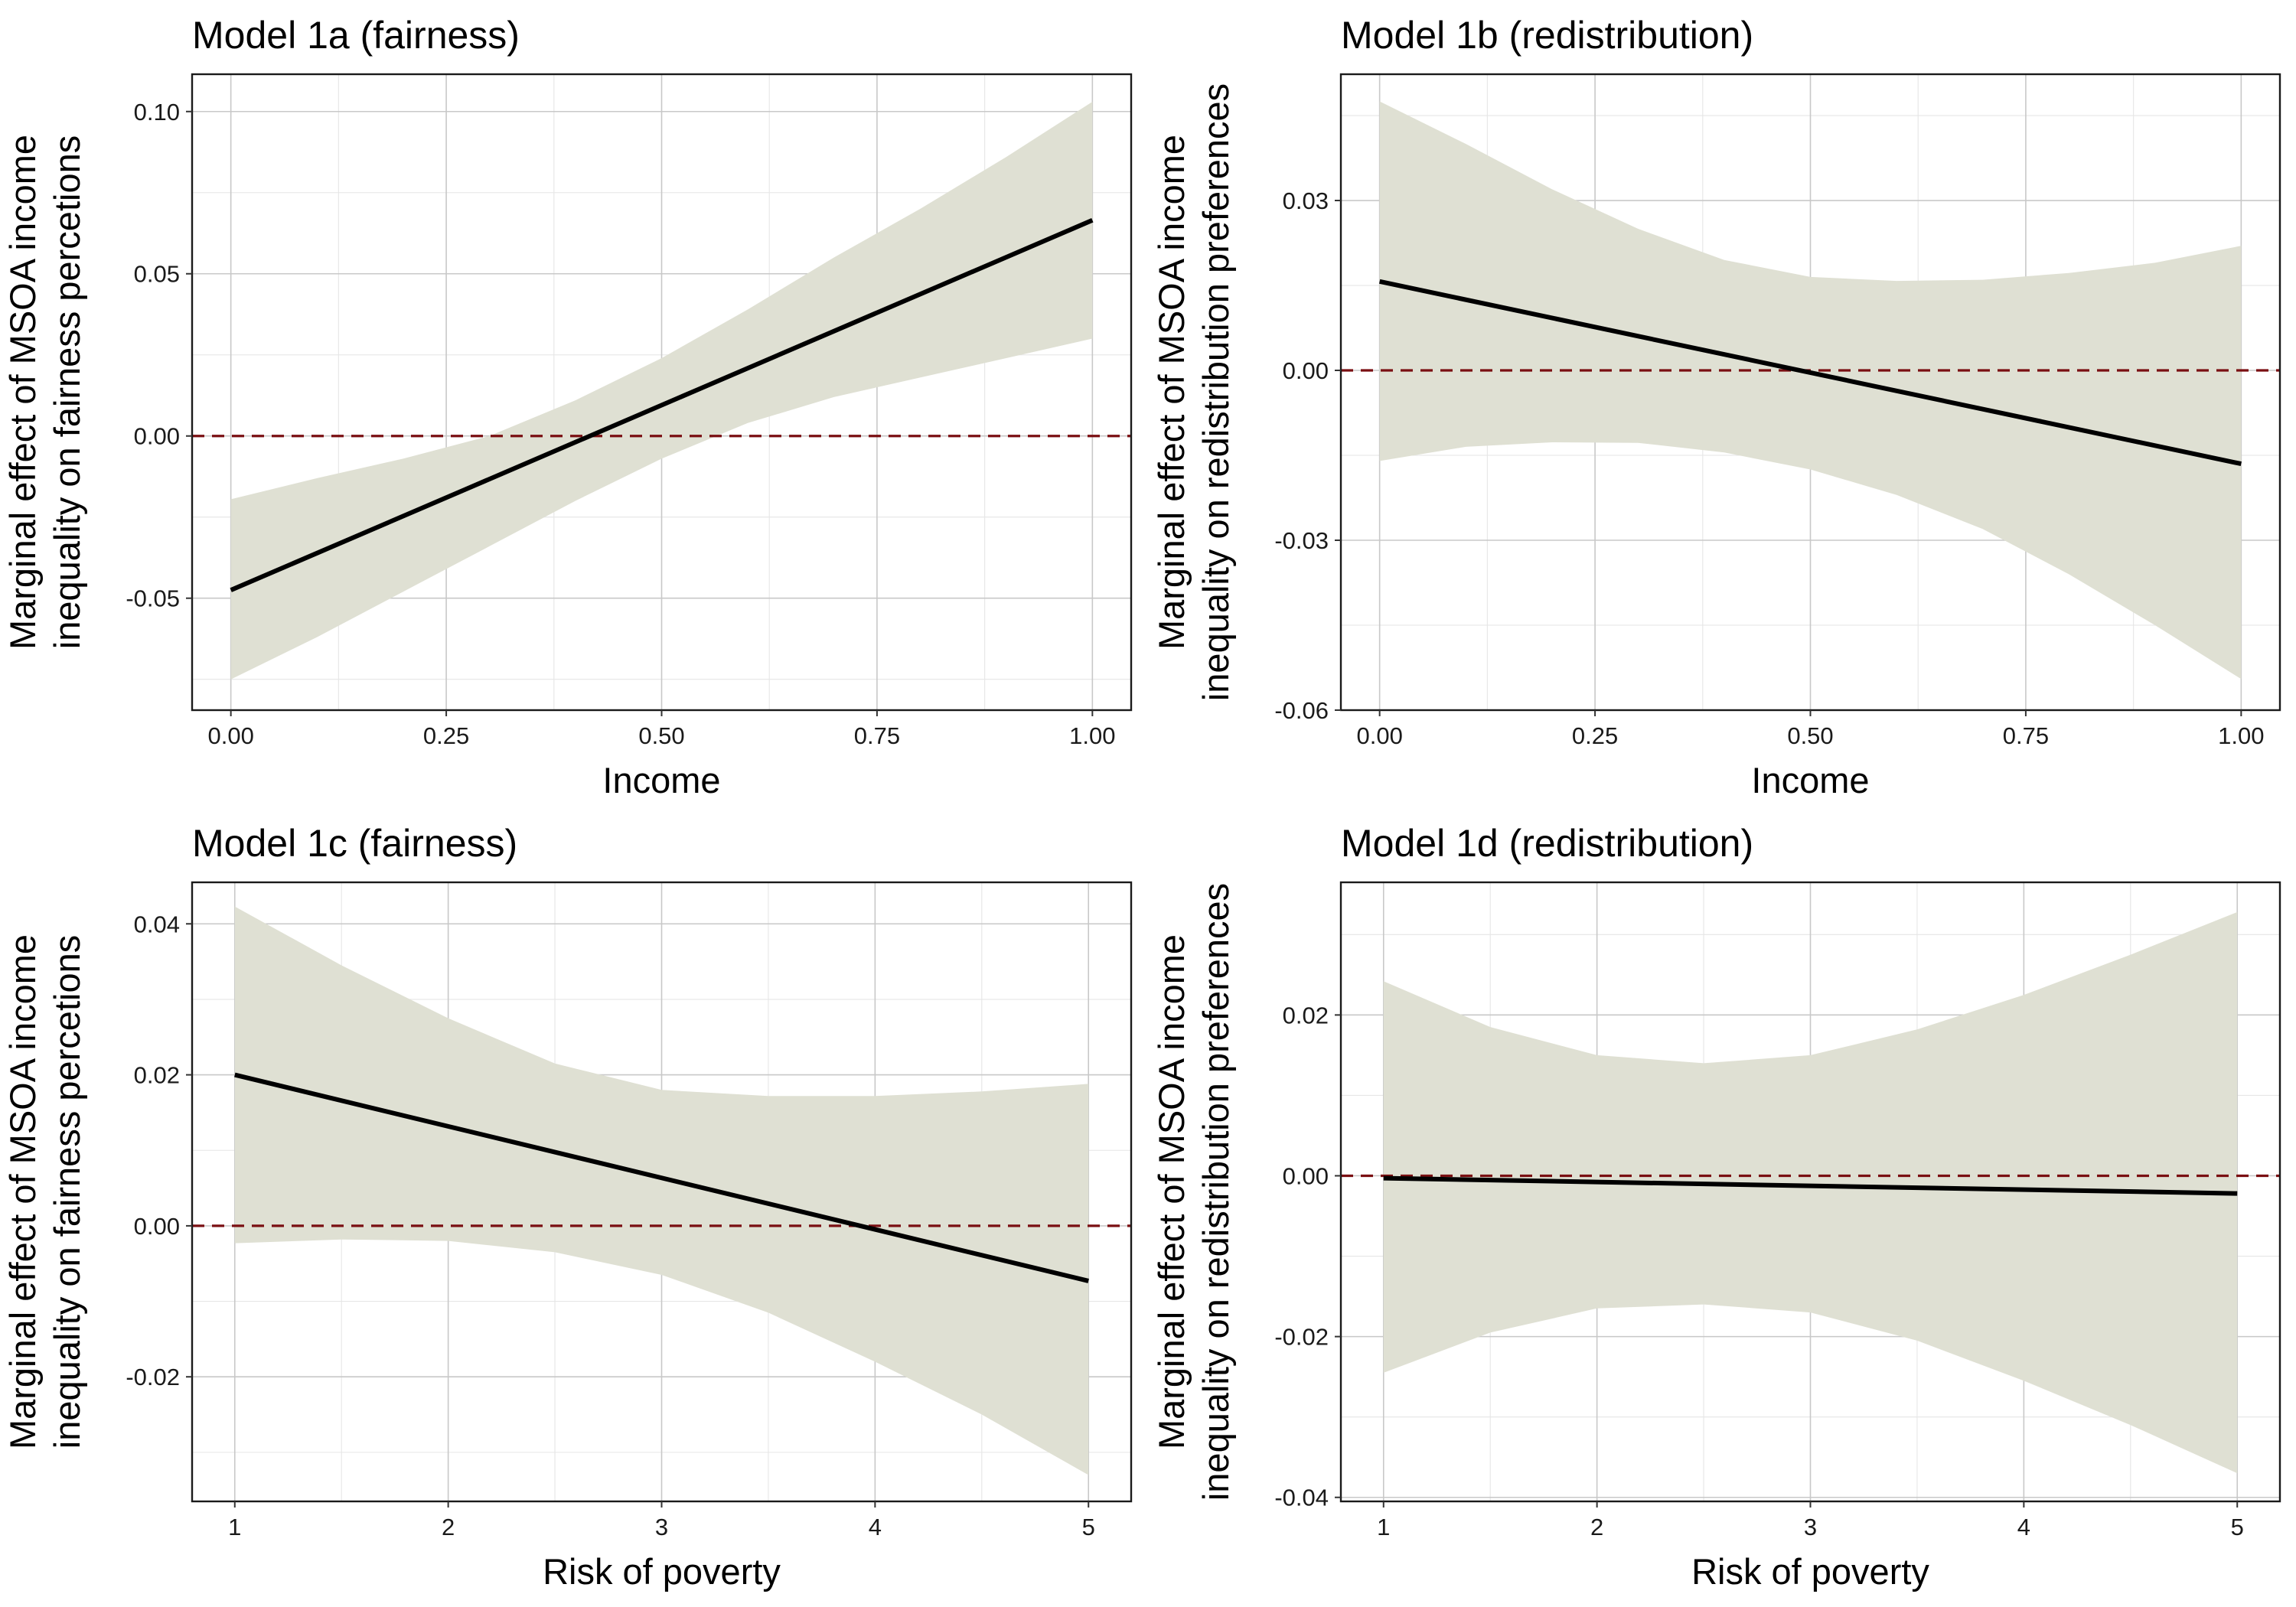 The image size is (2296, 1607). Describe the element at coordinates (1547, 843) in the screenshot. I see `panel-title: Model 1d (redistribution)` at that location.